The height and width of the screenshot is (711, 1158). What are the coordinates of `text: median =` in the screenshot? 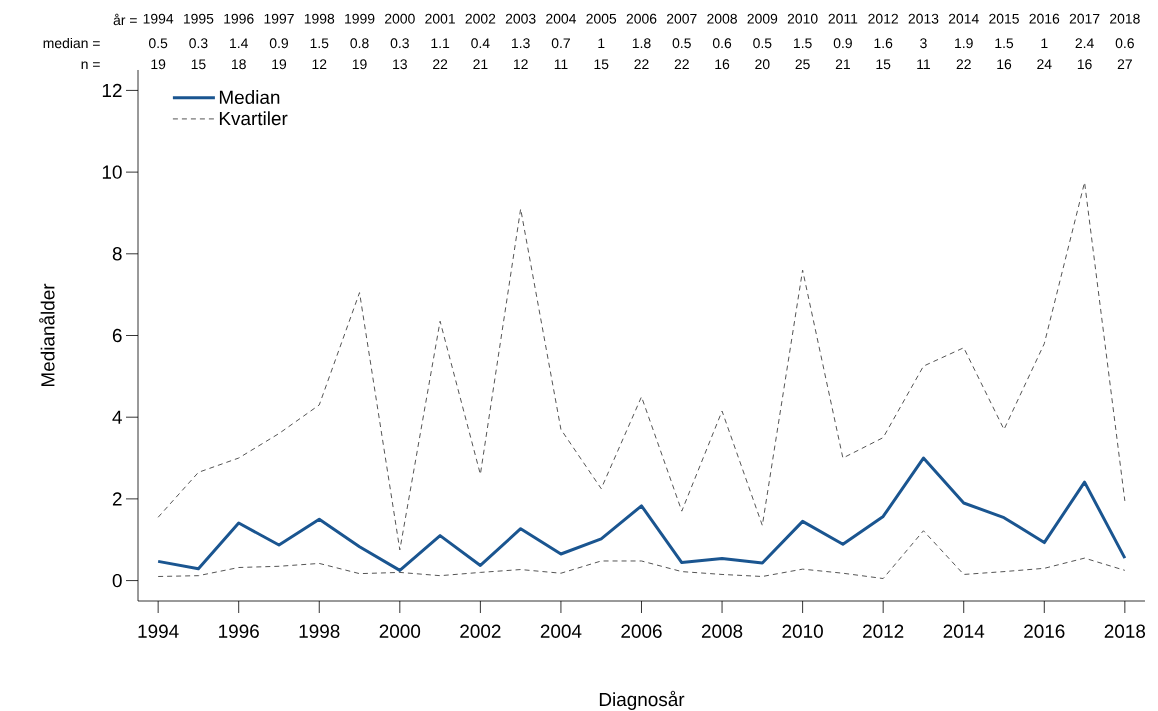 It's located at (71, 43).